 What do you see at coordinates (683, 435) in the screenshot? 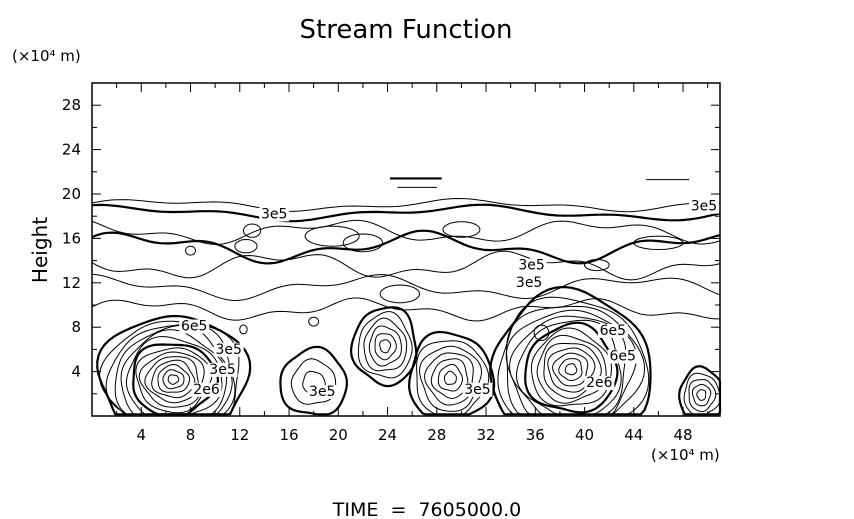
I see `x-tick-label: 48` at bounding box center [683, 435].